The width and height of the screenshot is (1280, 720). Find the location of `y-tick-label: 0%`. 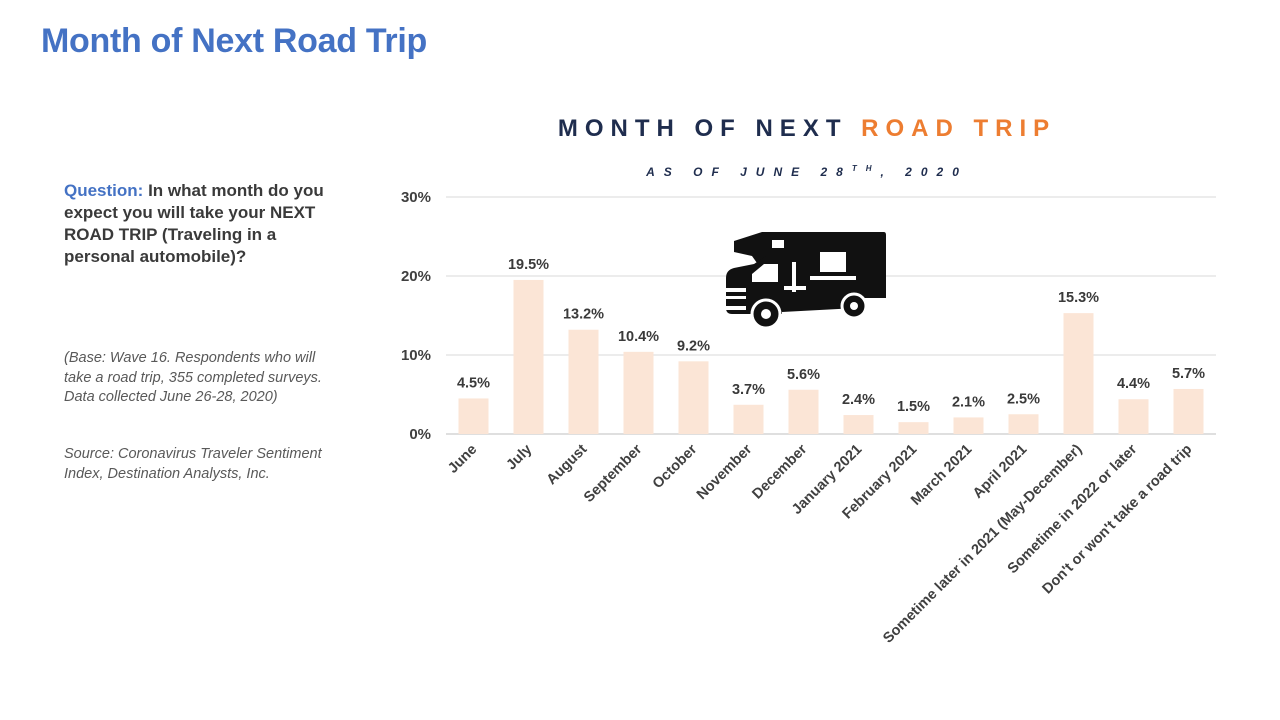

y-tick-label: 0% is located at coordinates (420, 434).